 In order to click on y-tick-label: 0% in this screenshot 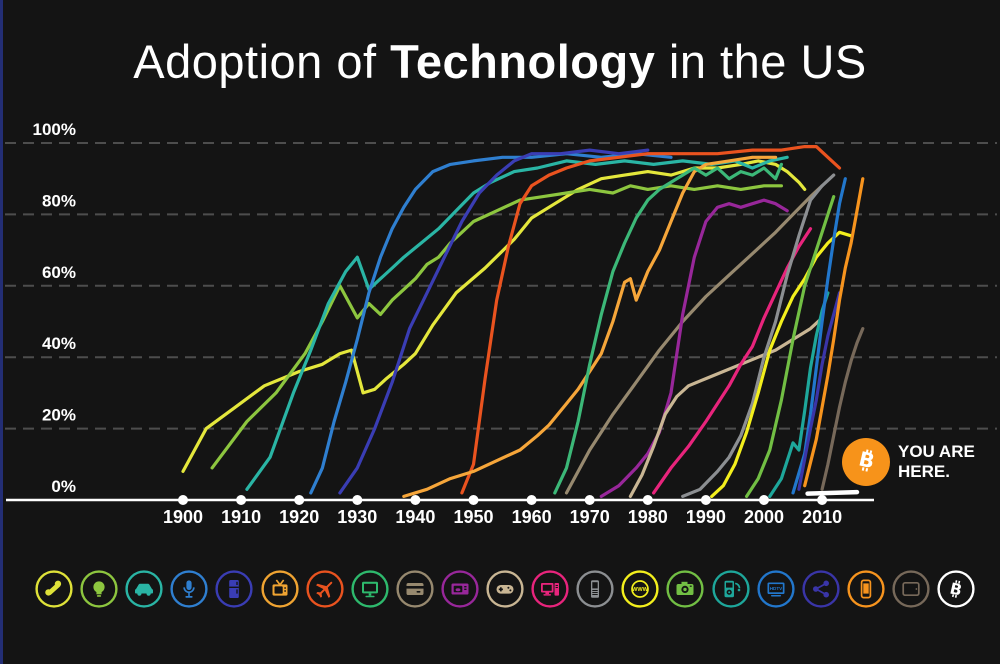, I will do `click(63, 486)`.